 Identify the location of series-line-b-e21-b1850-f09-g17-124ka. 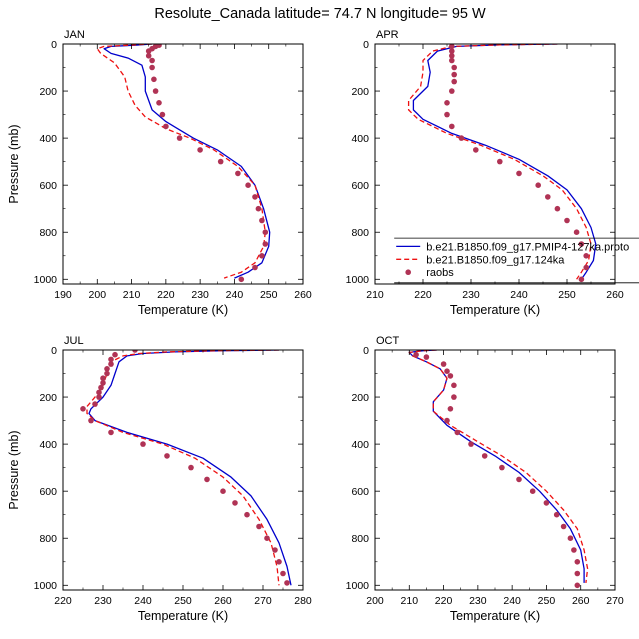
(499, 162).